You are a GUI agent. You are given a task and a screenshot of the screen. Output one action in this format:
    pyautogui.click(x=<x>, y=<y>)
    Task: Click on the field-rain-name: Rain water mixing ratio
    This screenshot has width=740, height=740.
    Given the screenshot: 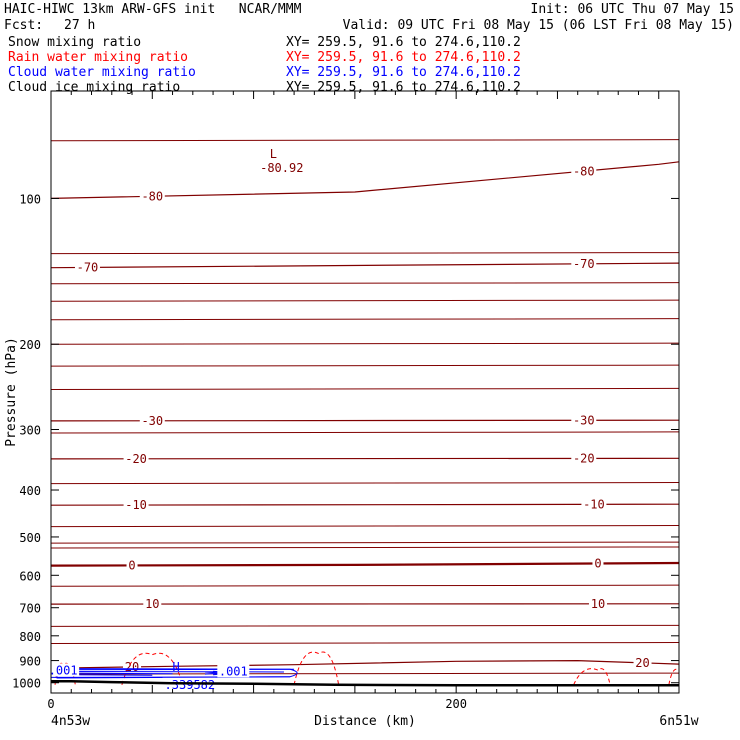 What is the action you would take?
    pyautogui.click(x=98, y=57)
    